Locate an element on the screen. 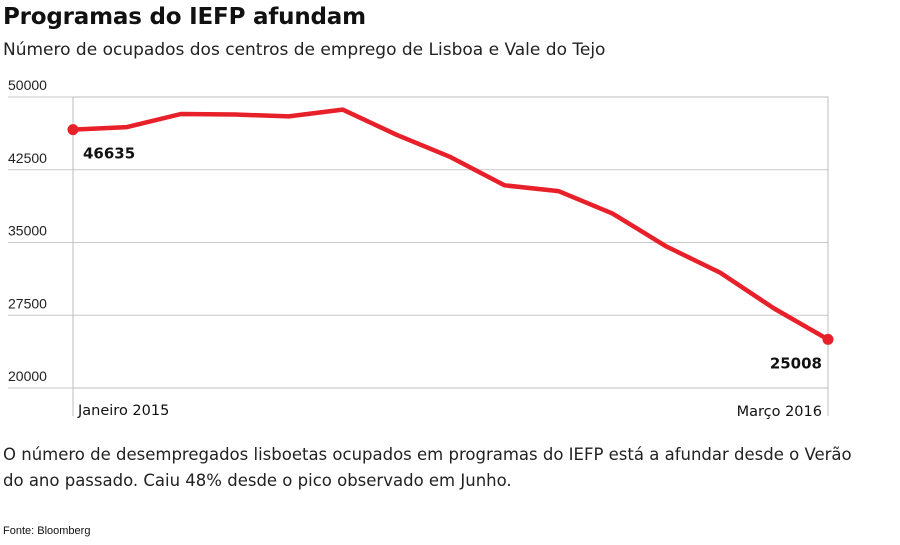 The width and height of the screenshot is (900, 545). y-tick-label: 50000 is located at coordinates (27, 85).